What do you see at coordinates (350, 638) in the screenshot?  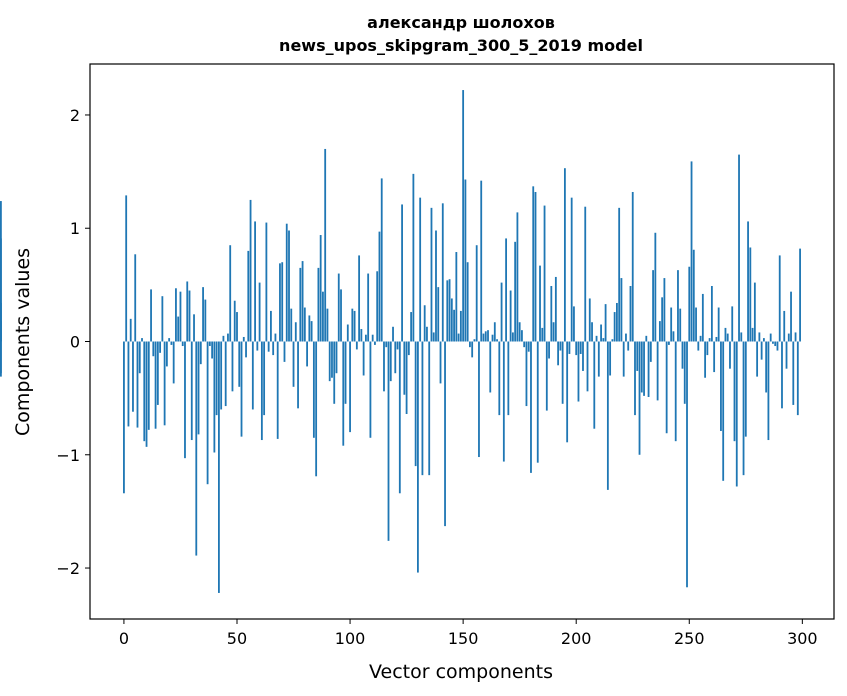 I see `x-tick-label: 100` at bounding box center [350, 638].